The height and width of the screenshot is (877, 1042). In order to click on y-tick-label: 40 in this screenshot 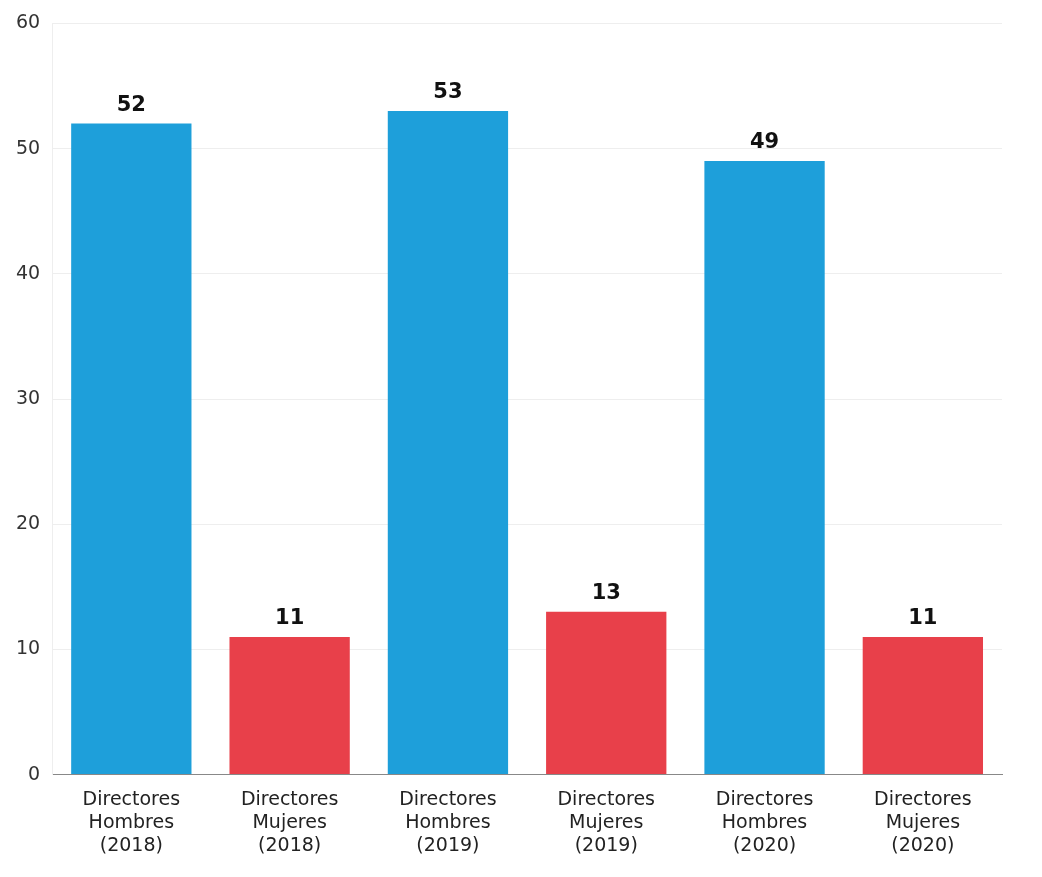, I will do `click(28, 271)`.